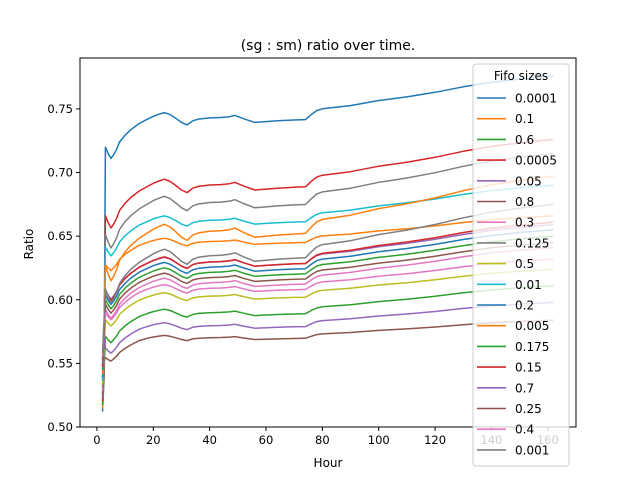 Image resolution: width=640 pixels, height=484 pixels. I want to click on legend-label: 0.125, so click(532, 243).